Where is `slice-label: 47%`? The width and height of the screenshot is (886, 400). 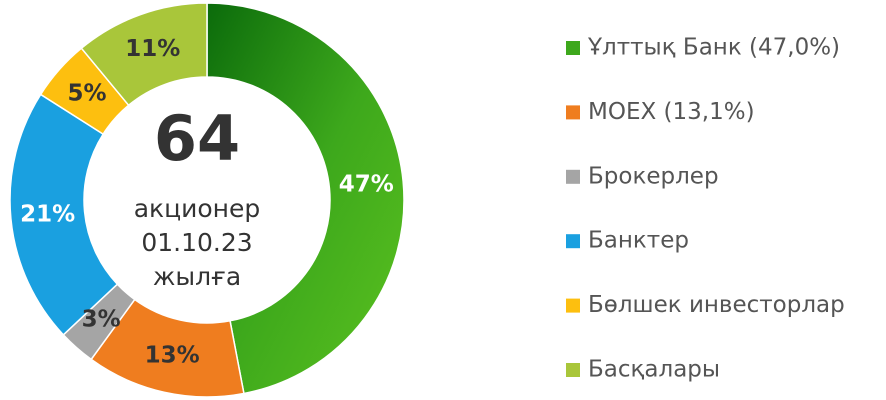
slice-label: 47% is located at coordinates (366, 184).